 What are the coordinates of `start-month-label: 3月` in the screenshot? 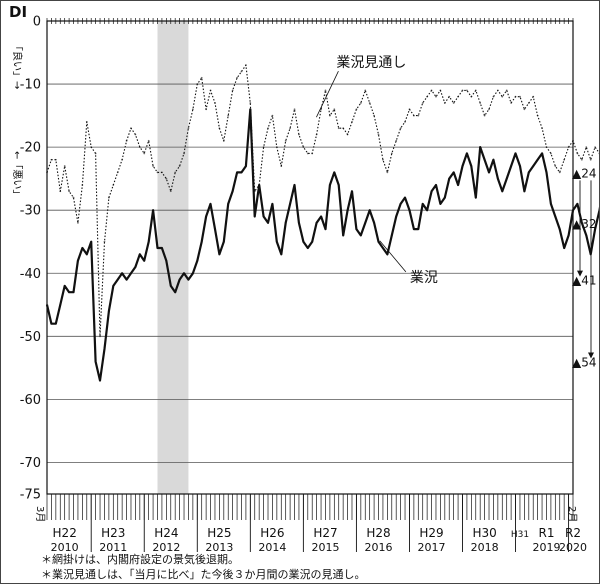 It's located at (40, 514).